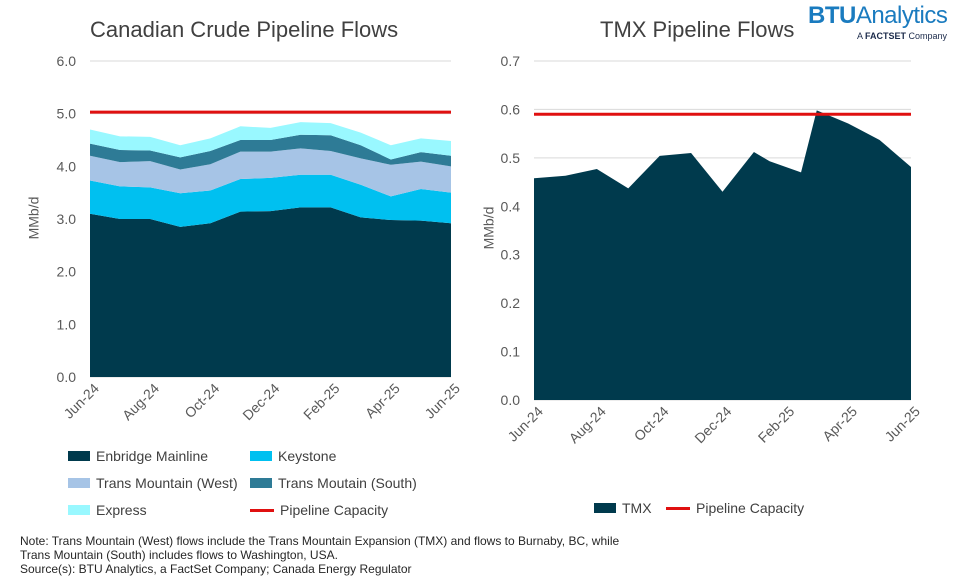  I want to click on left-x-tick-label: Oct-24, so click(201, 400).